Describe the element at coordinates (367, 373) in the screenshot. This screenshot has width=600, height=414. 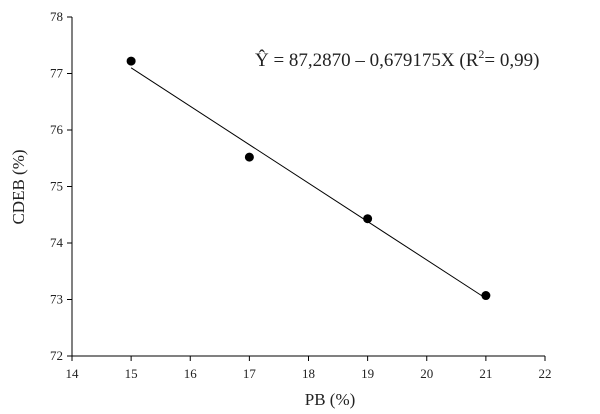
I see `x-tick-label: 19` at that location.